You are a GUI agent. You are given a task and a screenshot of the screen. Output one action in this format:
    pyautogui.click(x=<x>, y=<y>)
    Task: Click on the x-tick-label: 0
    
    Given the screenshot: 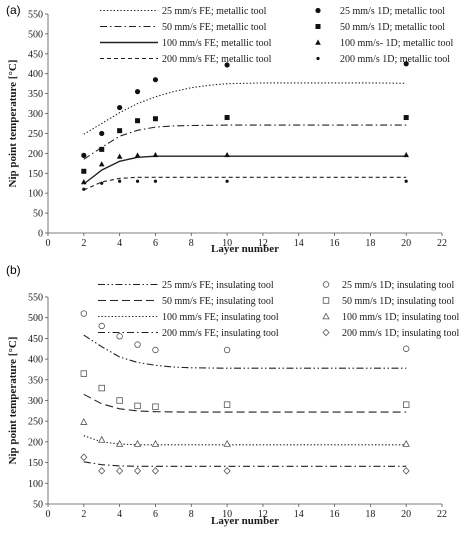 What is the action you would take?
    pyautogui.click(x=48, y=514)
    